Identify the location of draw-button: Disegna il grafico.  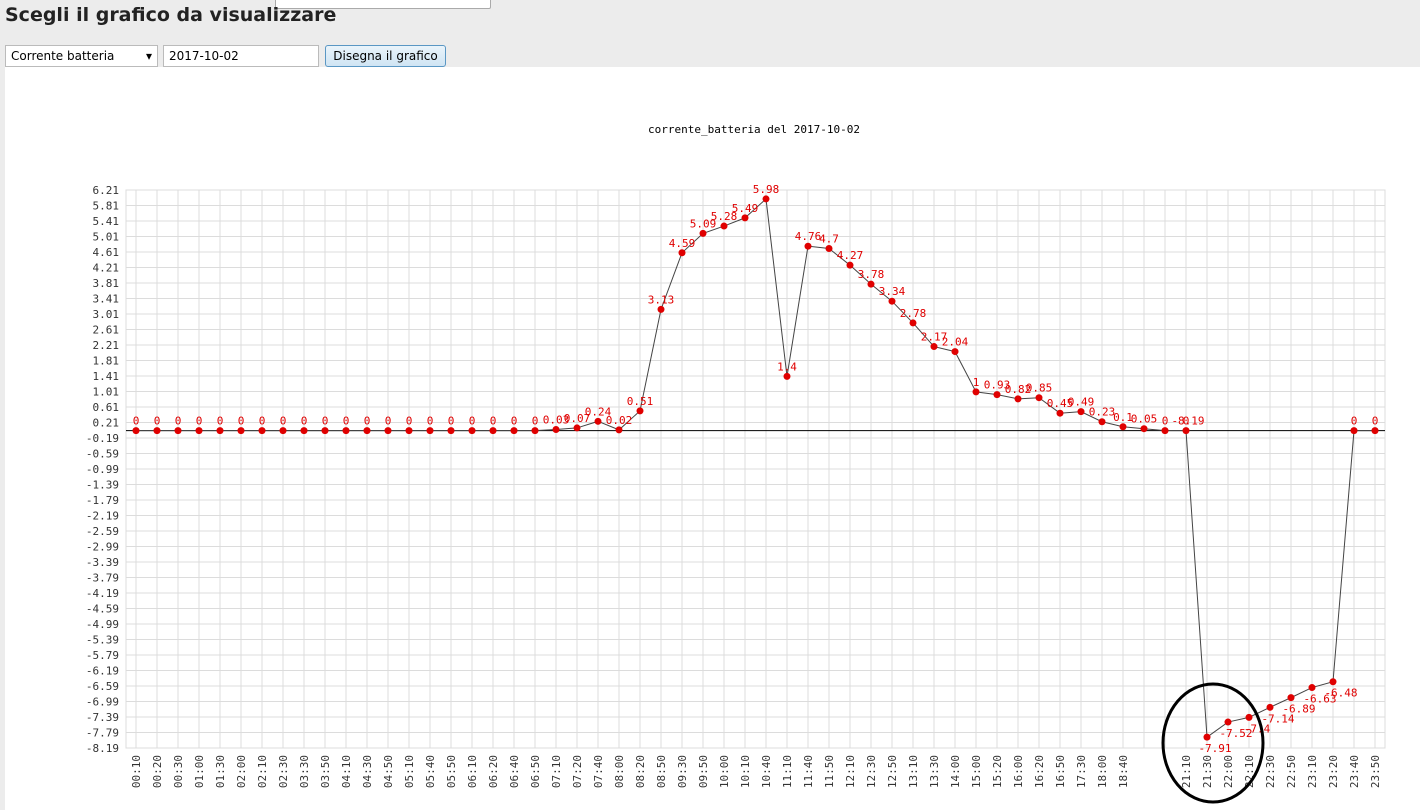
(385, 56).